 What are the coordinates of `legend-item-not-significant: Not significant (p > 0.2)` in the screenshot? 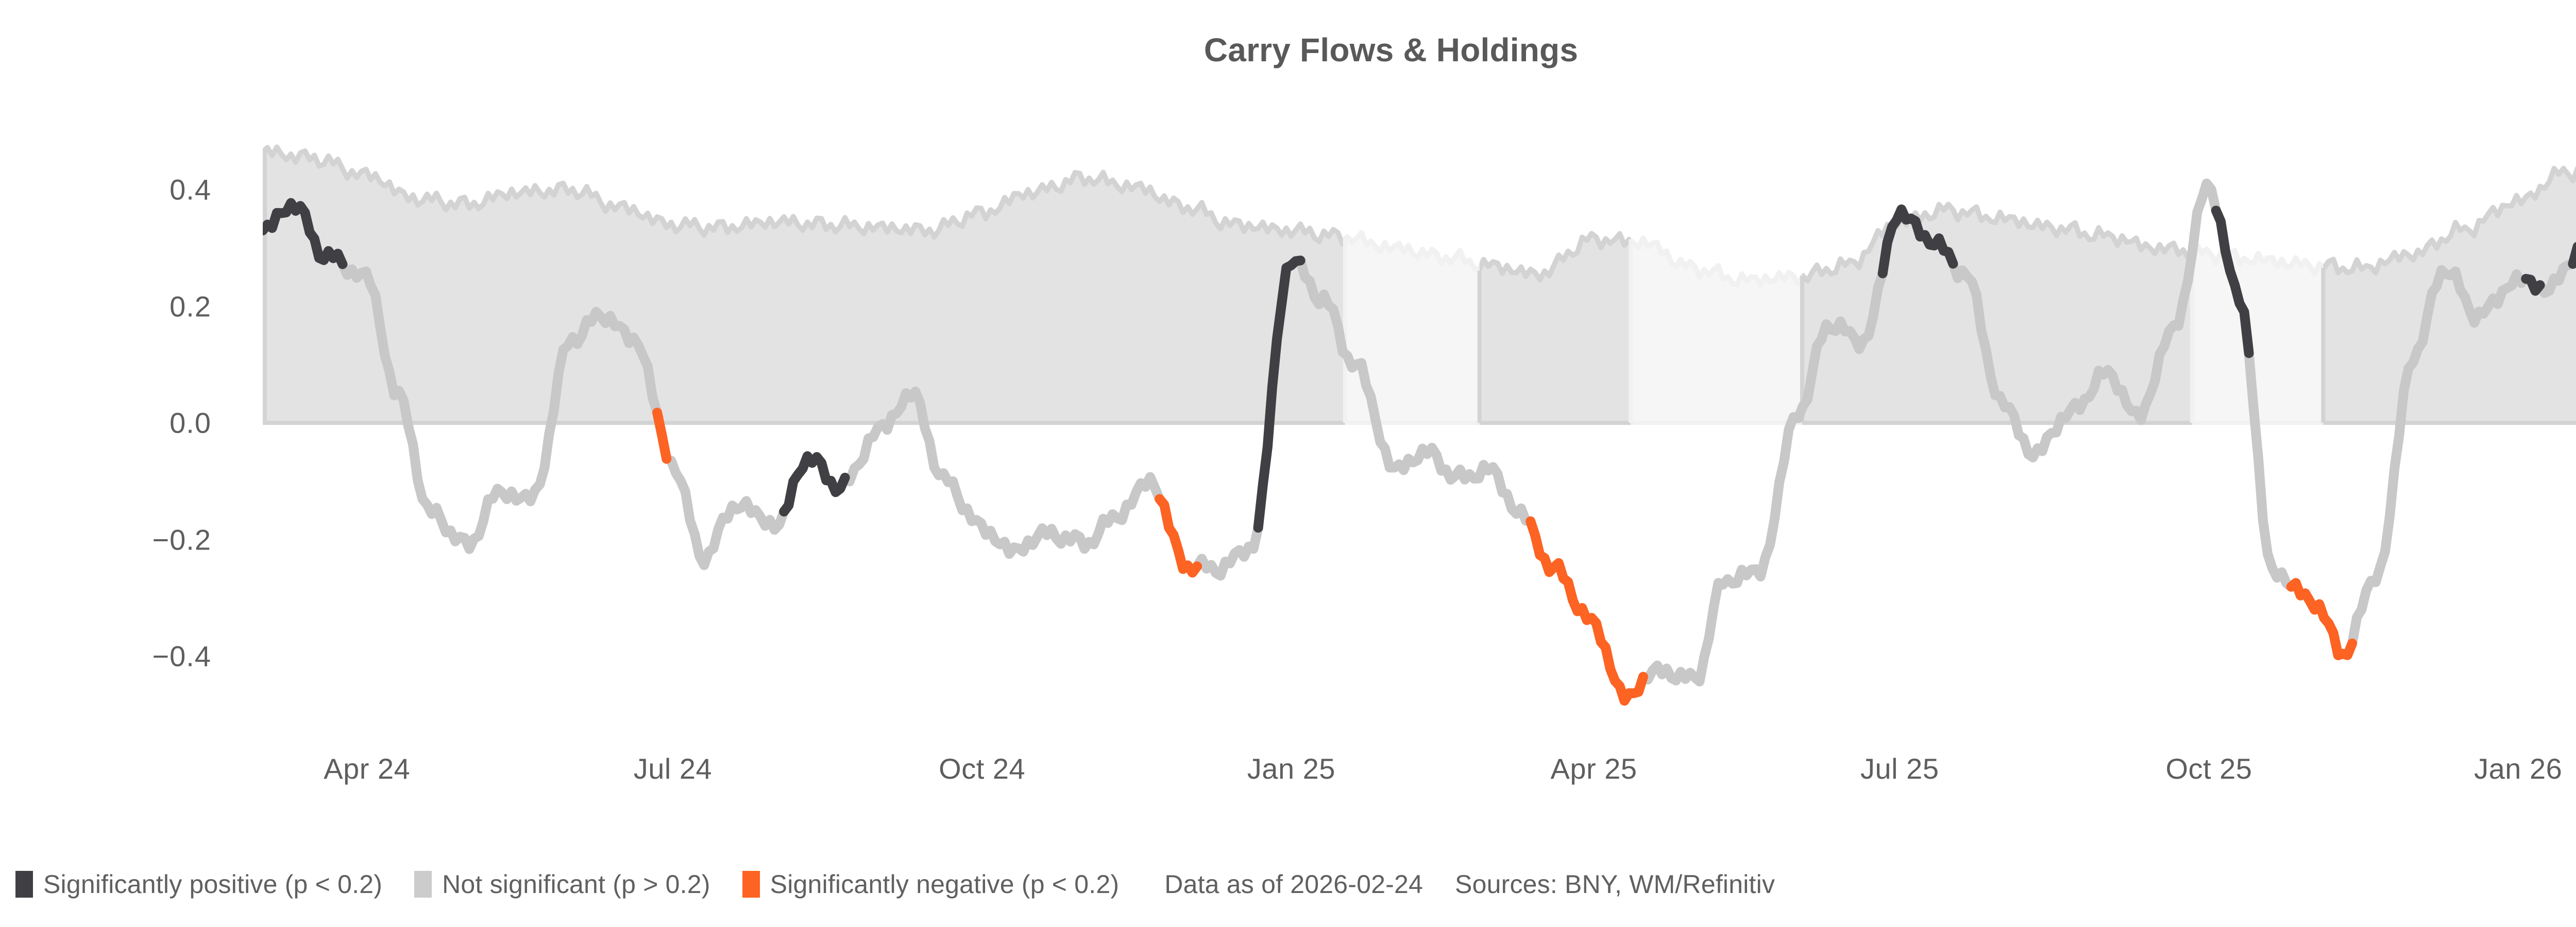 It's located at (562, 884).